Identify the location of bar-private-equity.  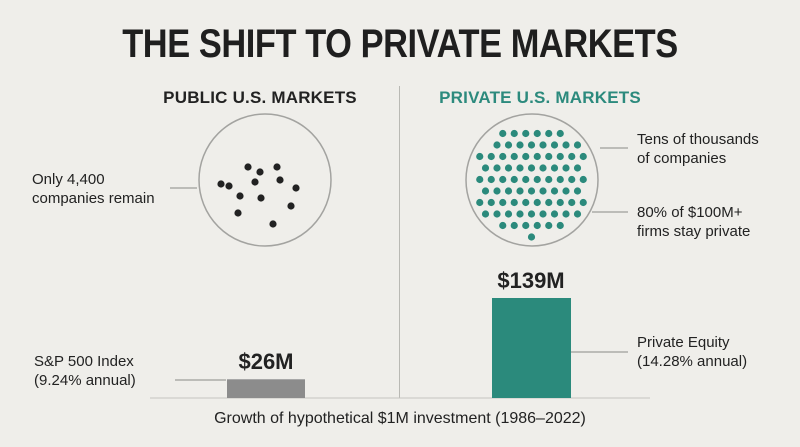
(531, 348).